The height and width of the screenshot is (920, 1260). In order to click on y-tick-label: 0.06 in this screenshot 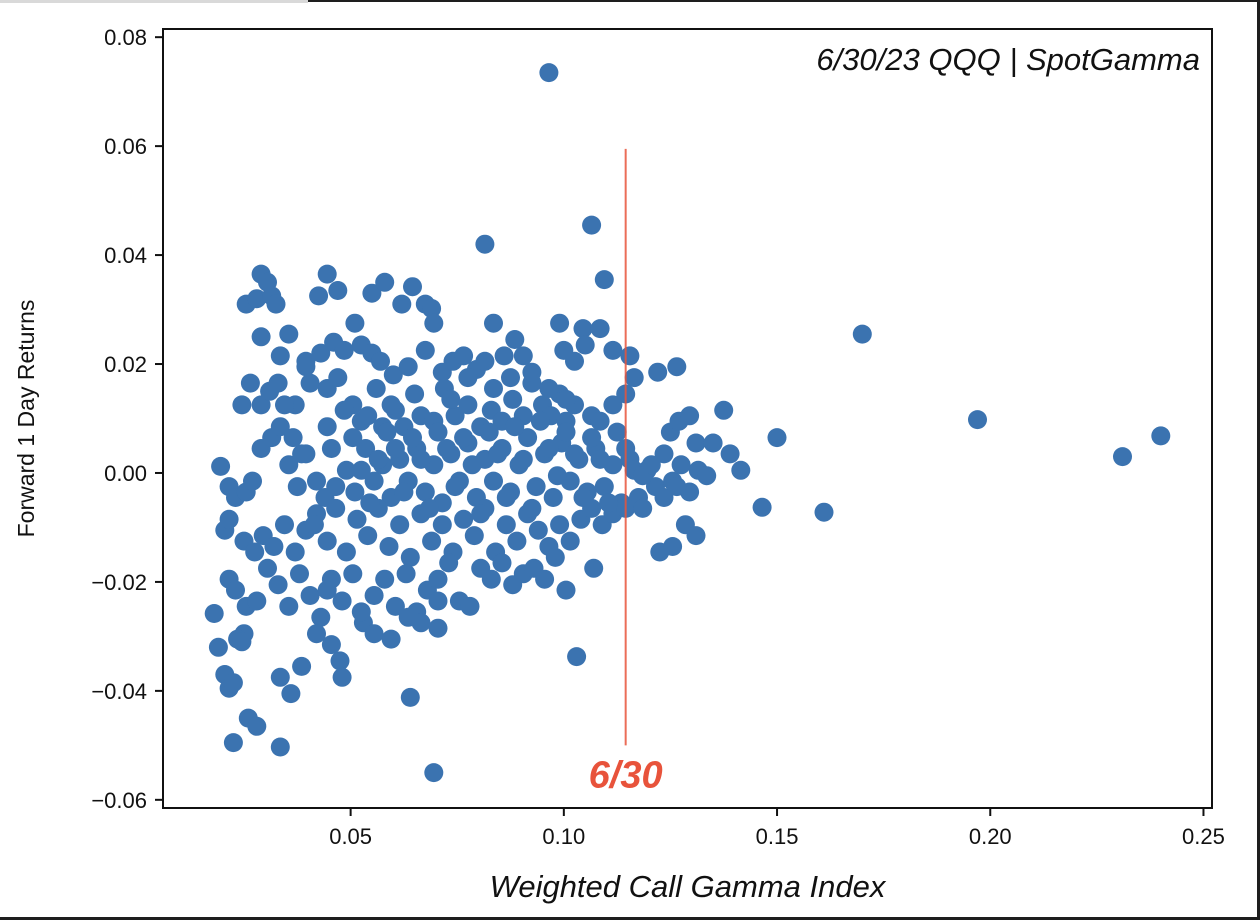, I will do `click(125, 146)`.